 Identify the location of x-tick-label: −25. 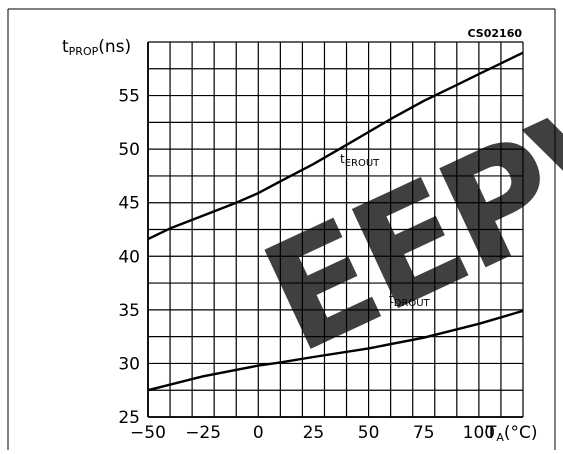
(203, 433).